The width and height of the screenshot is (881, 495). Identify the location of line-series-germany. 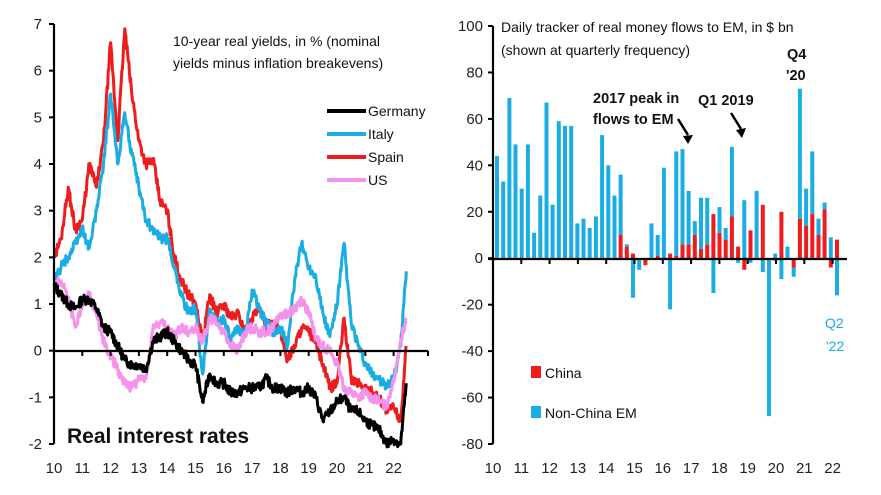
(230, 365).